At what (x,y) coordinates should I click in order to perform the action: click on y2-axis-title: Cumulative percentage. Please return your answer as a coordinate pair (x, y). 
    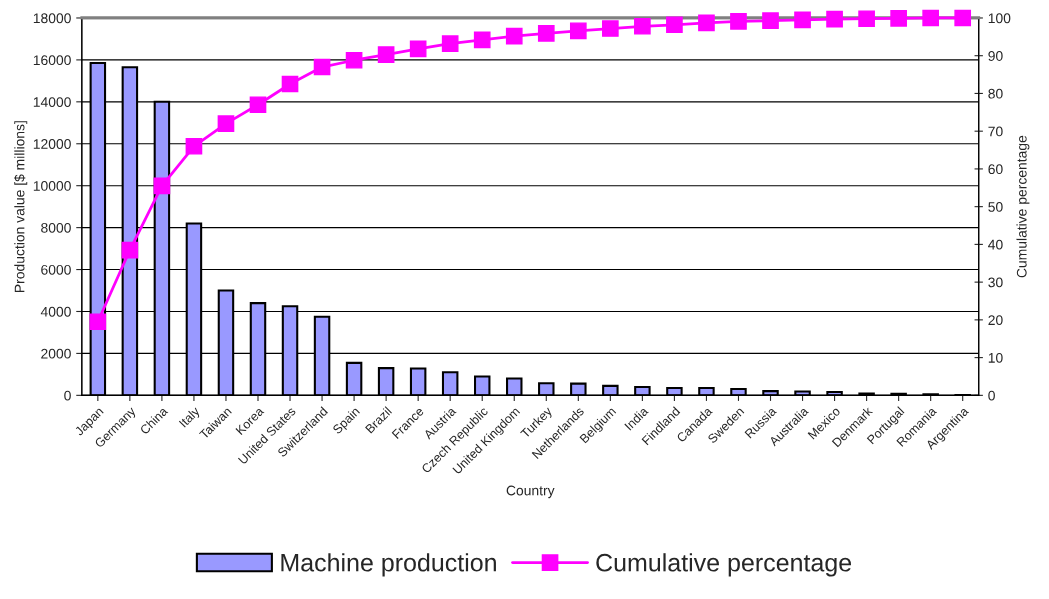
    Looking at the image, I should click on (1023, 206).